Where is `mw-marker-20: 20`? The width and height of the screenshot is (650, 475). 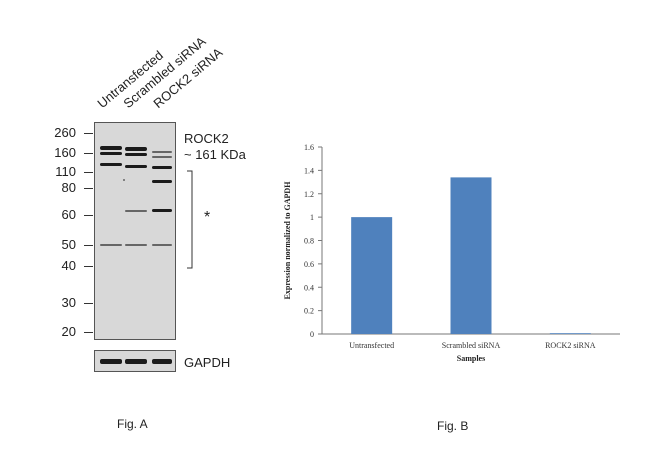
mw-marker-20: 20 is located at coordinates (68, 331).